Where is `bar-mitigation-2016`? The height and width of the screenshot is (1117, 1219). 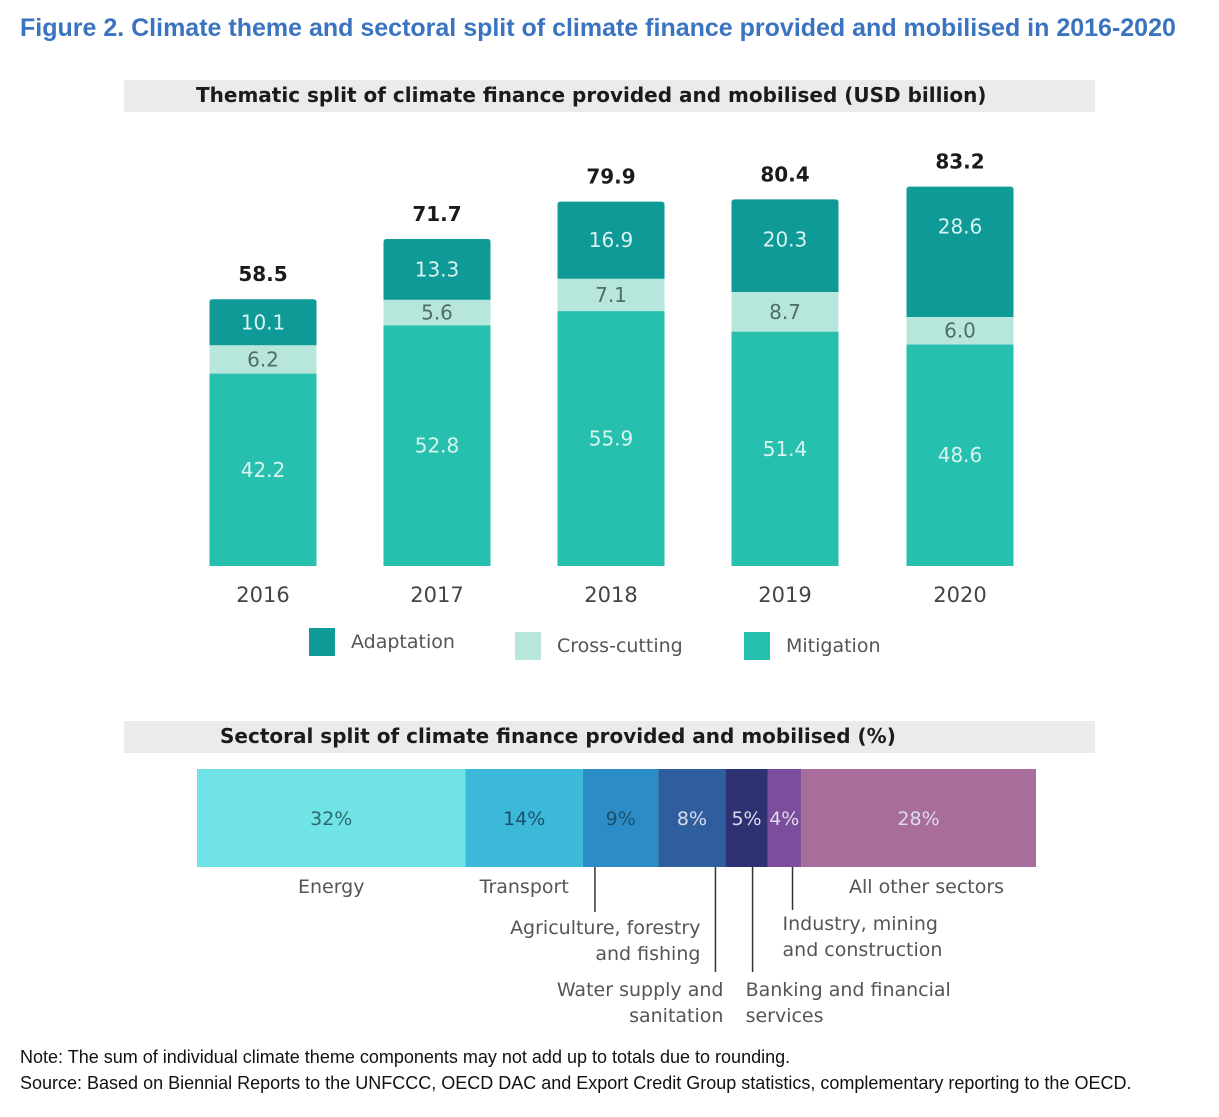 bar-mitigation-2016 is located at coordinates (263, 469).